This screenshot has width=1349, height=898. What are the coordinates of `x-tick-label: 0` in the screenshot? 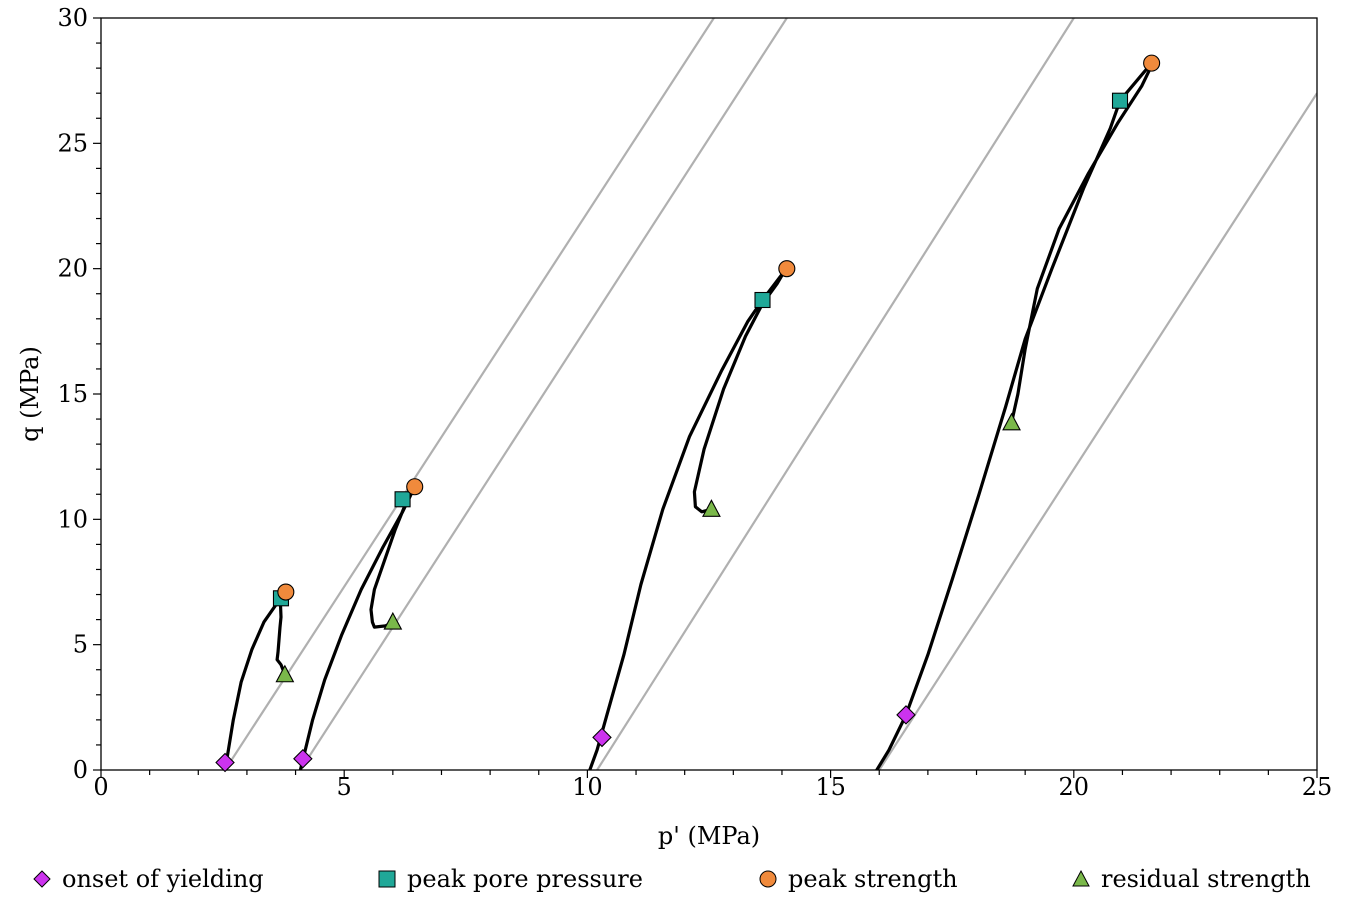 It's located at (100, 787).